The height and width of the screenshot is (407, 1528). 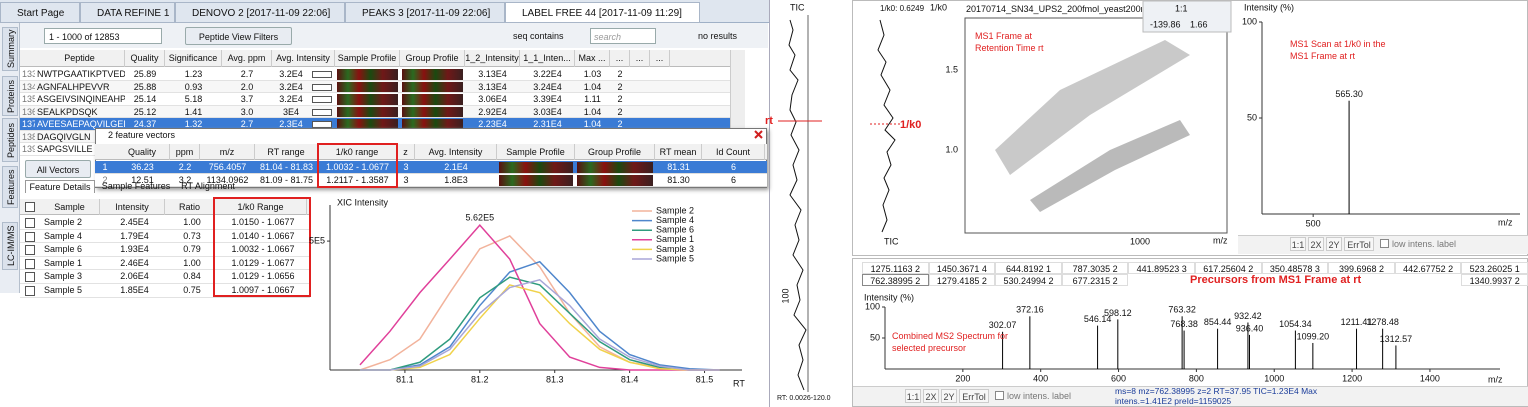 What do you see at coordinates (134, 290) in the screenshot?
I see `table-cell: 1.85E4` at bounding box center [134, 290].